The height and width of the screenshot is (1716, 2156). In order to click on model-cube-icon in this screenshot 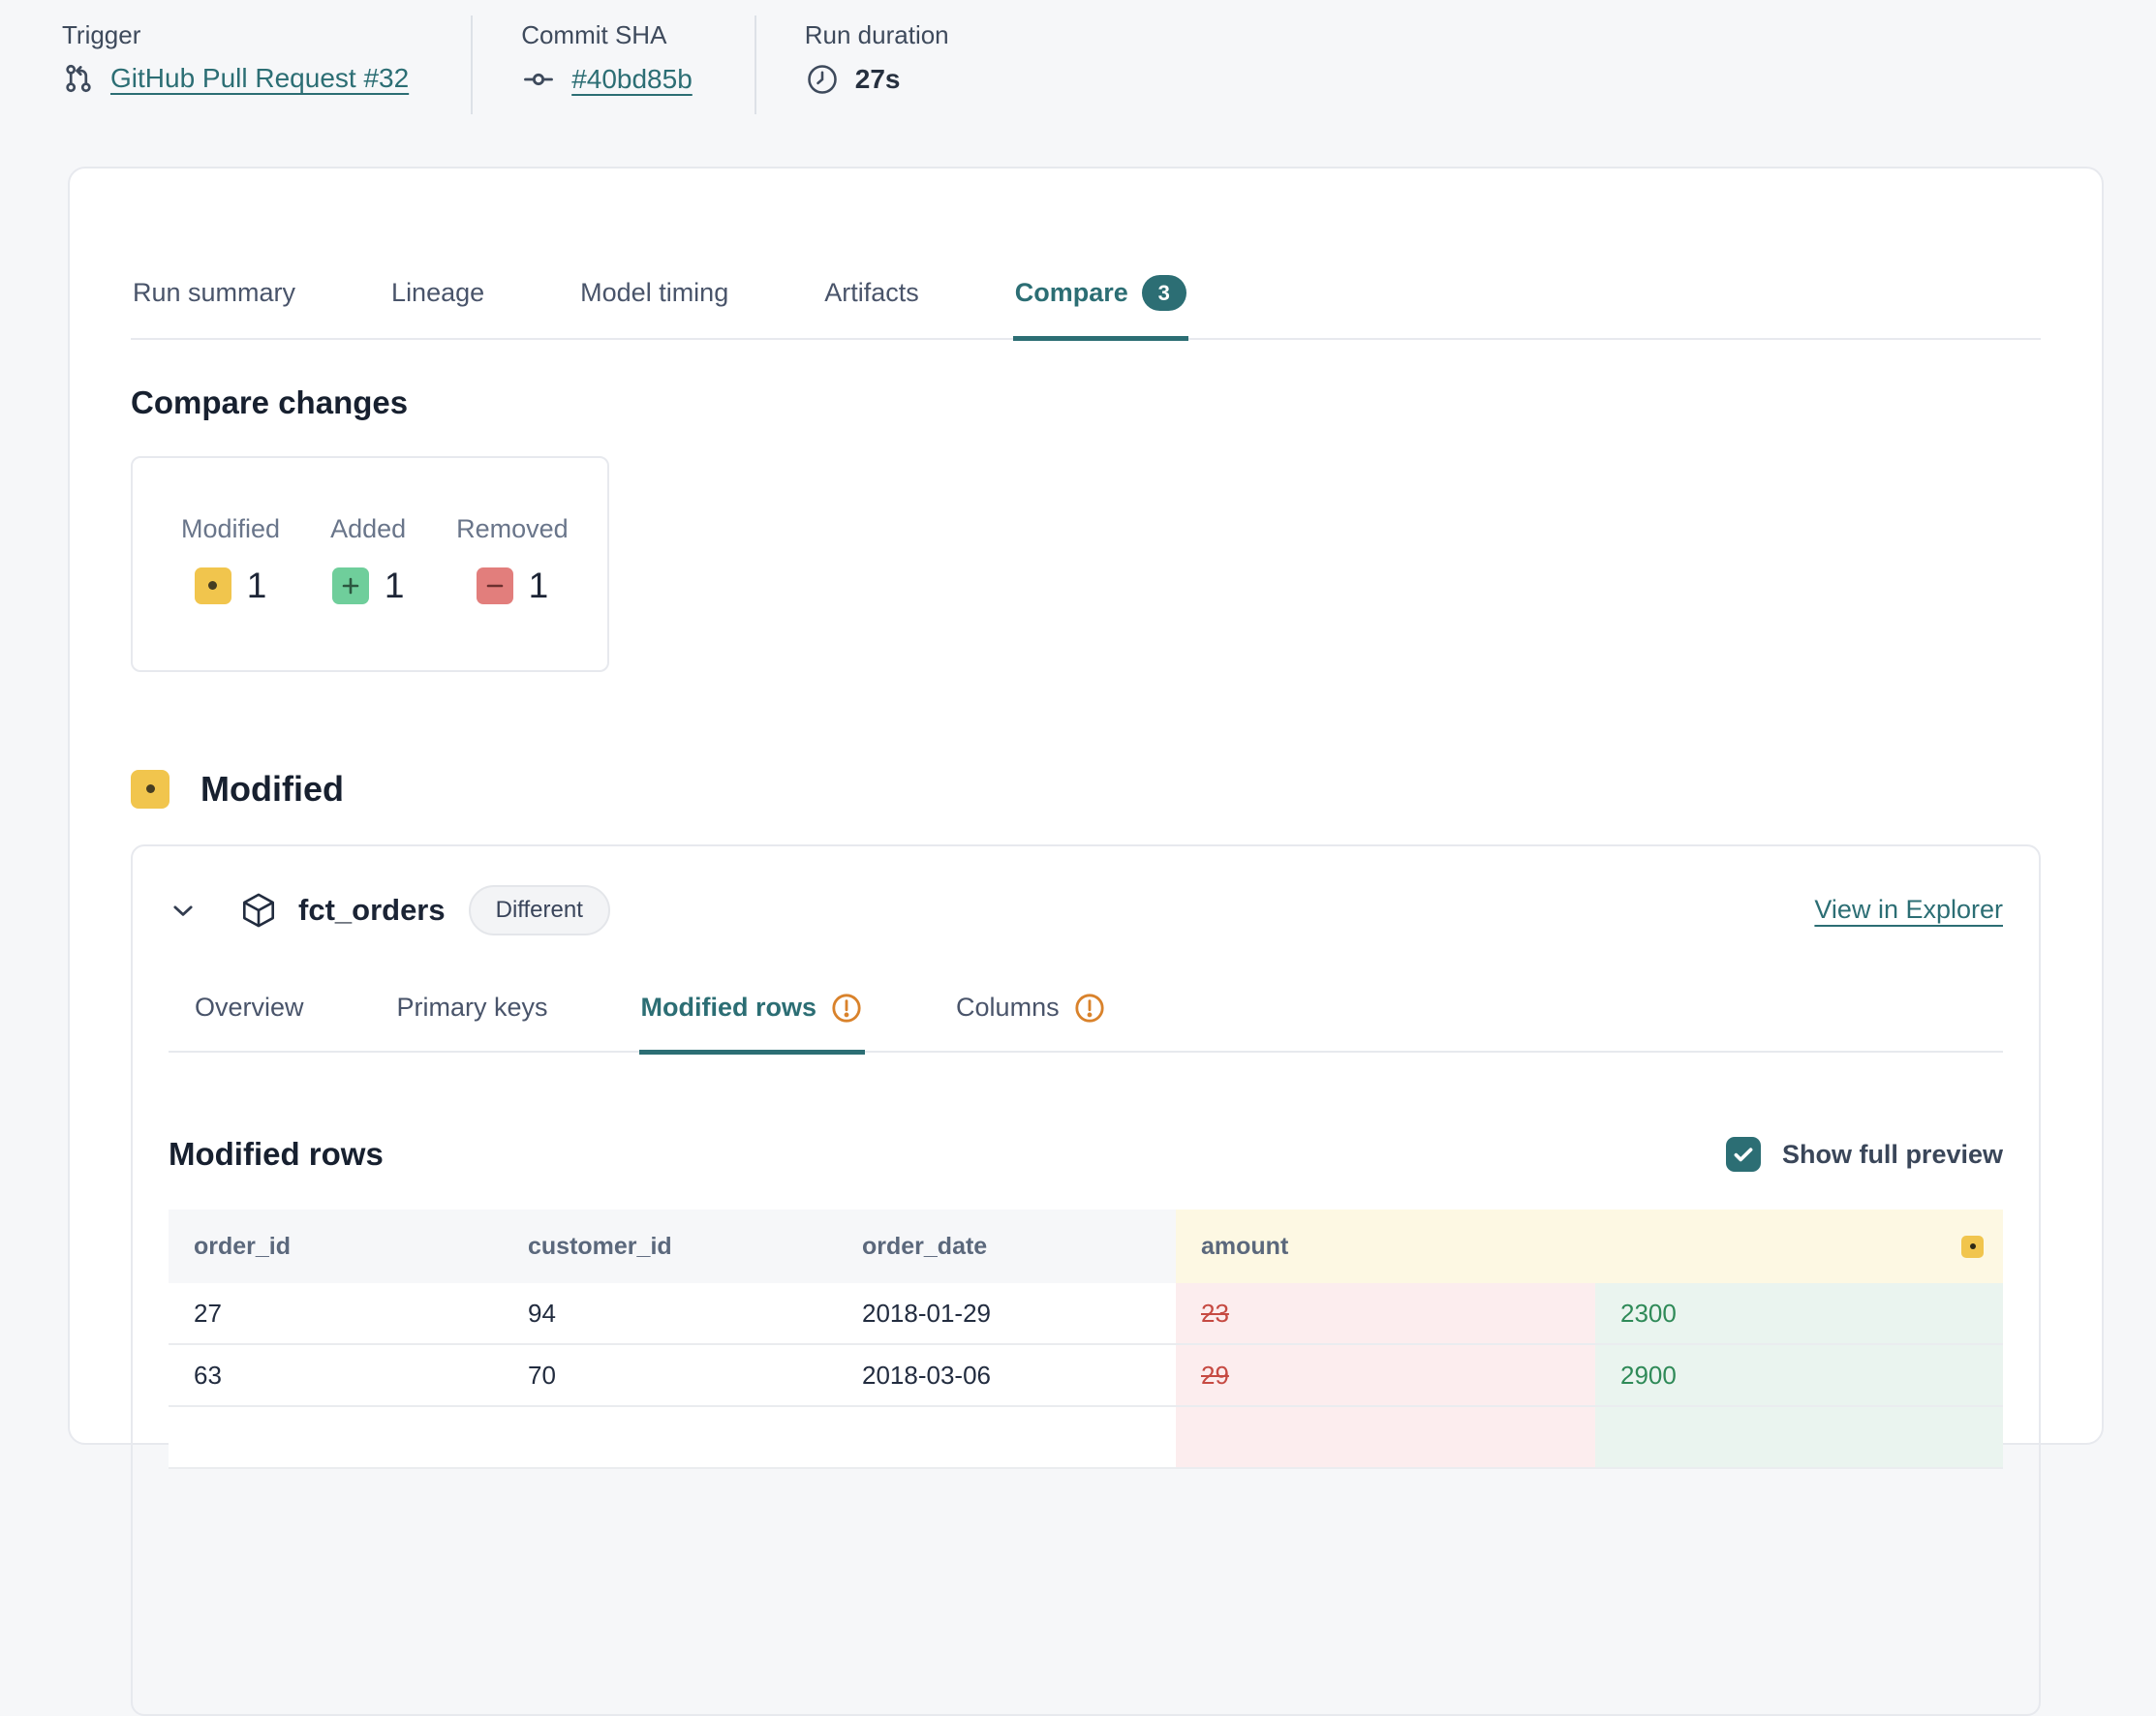, I will do `click(258, 910)`.